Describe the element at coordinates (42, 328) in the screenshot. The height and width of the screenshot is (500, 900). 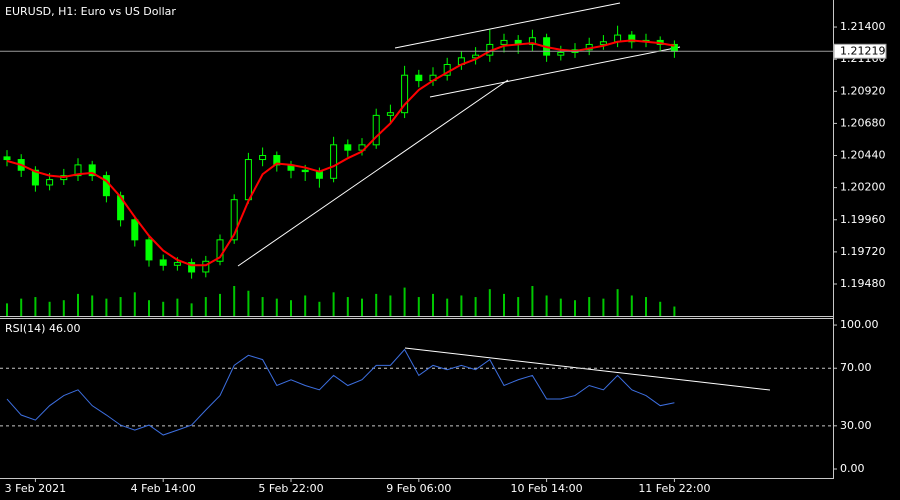
I see `indicator-title: RSI(14) 46.00` at that location.